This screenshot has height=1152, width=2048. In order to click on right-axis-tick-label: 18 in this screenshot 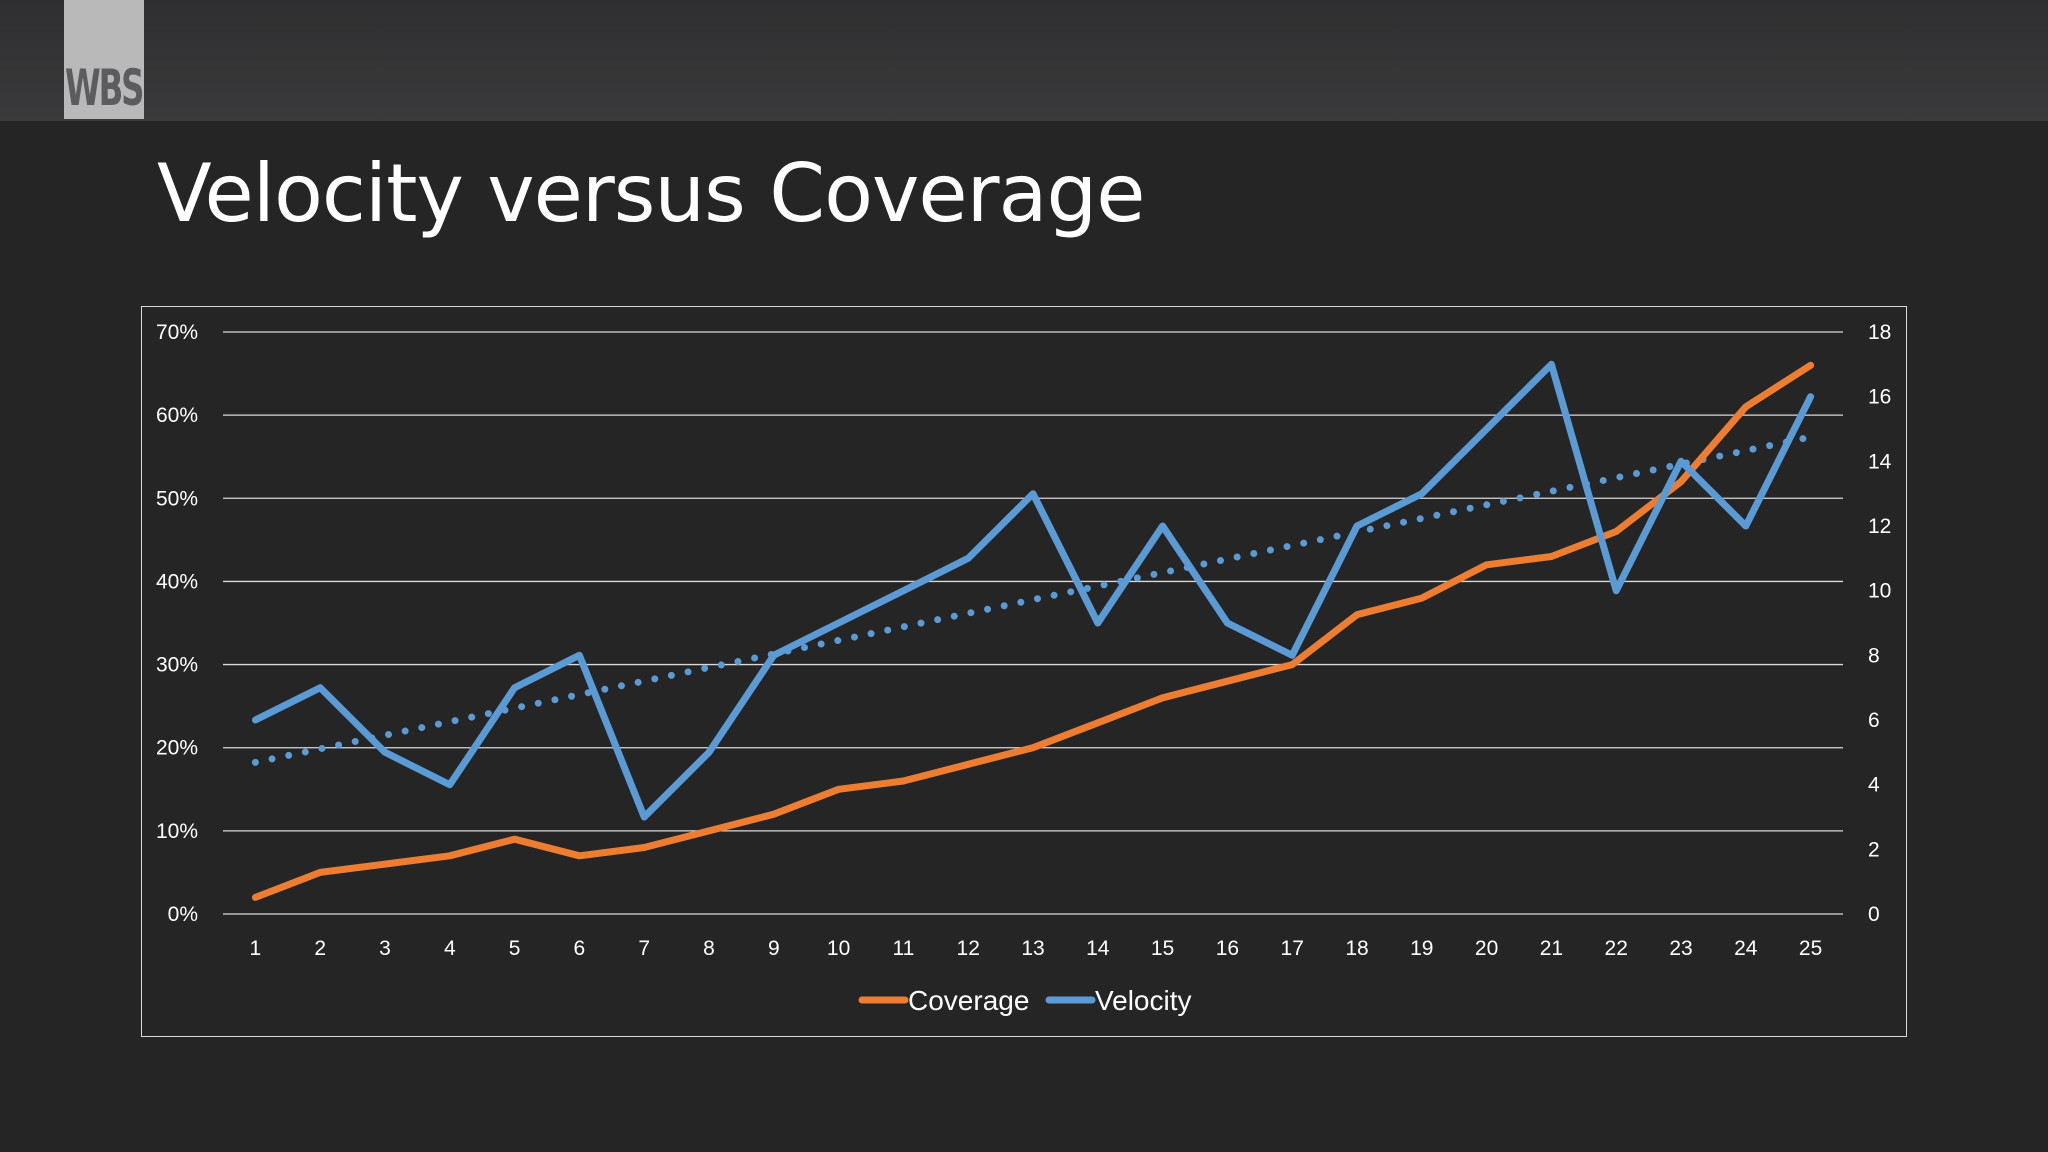, I will do `click(1879, 332)`.